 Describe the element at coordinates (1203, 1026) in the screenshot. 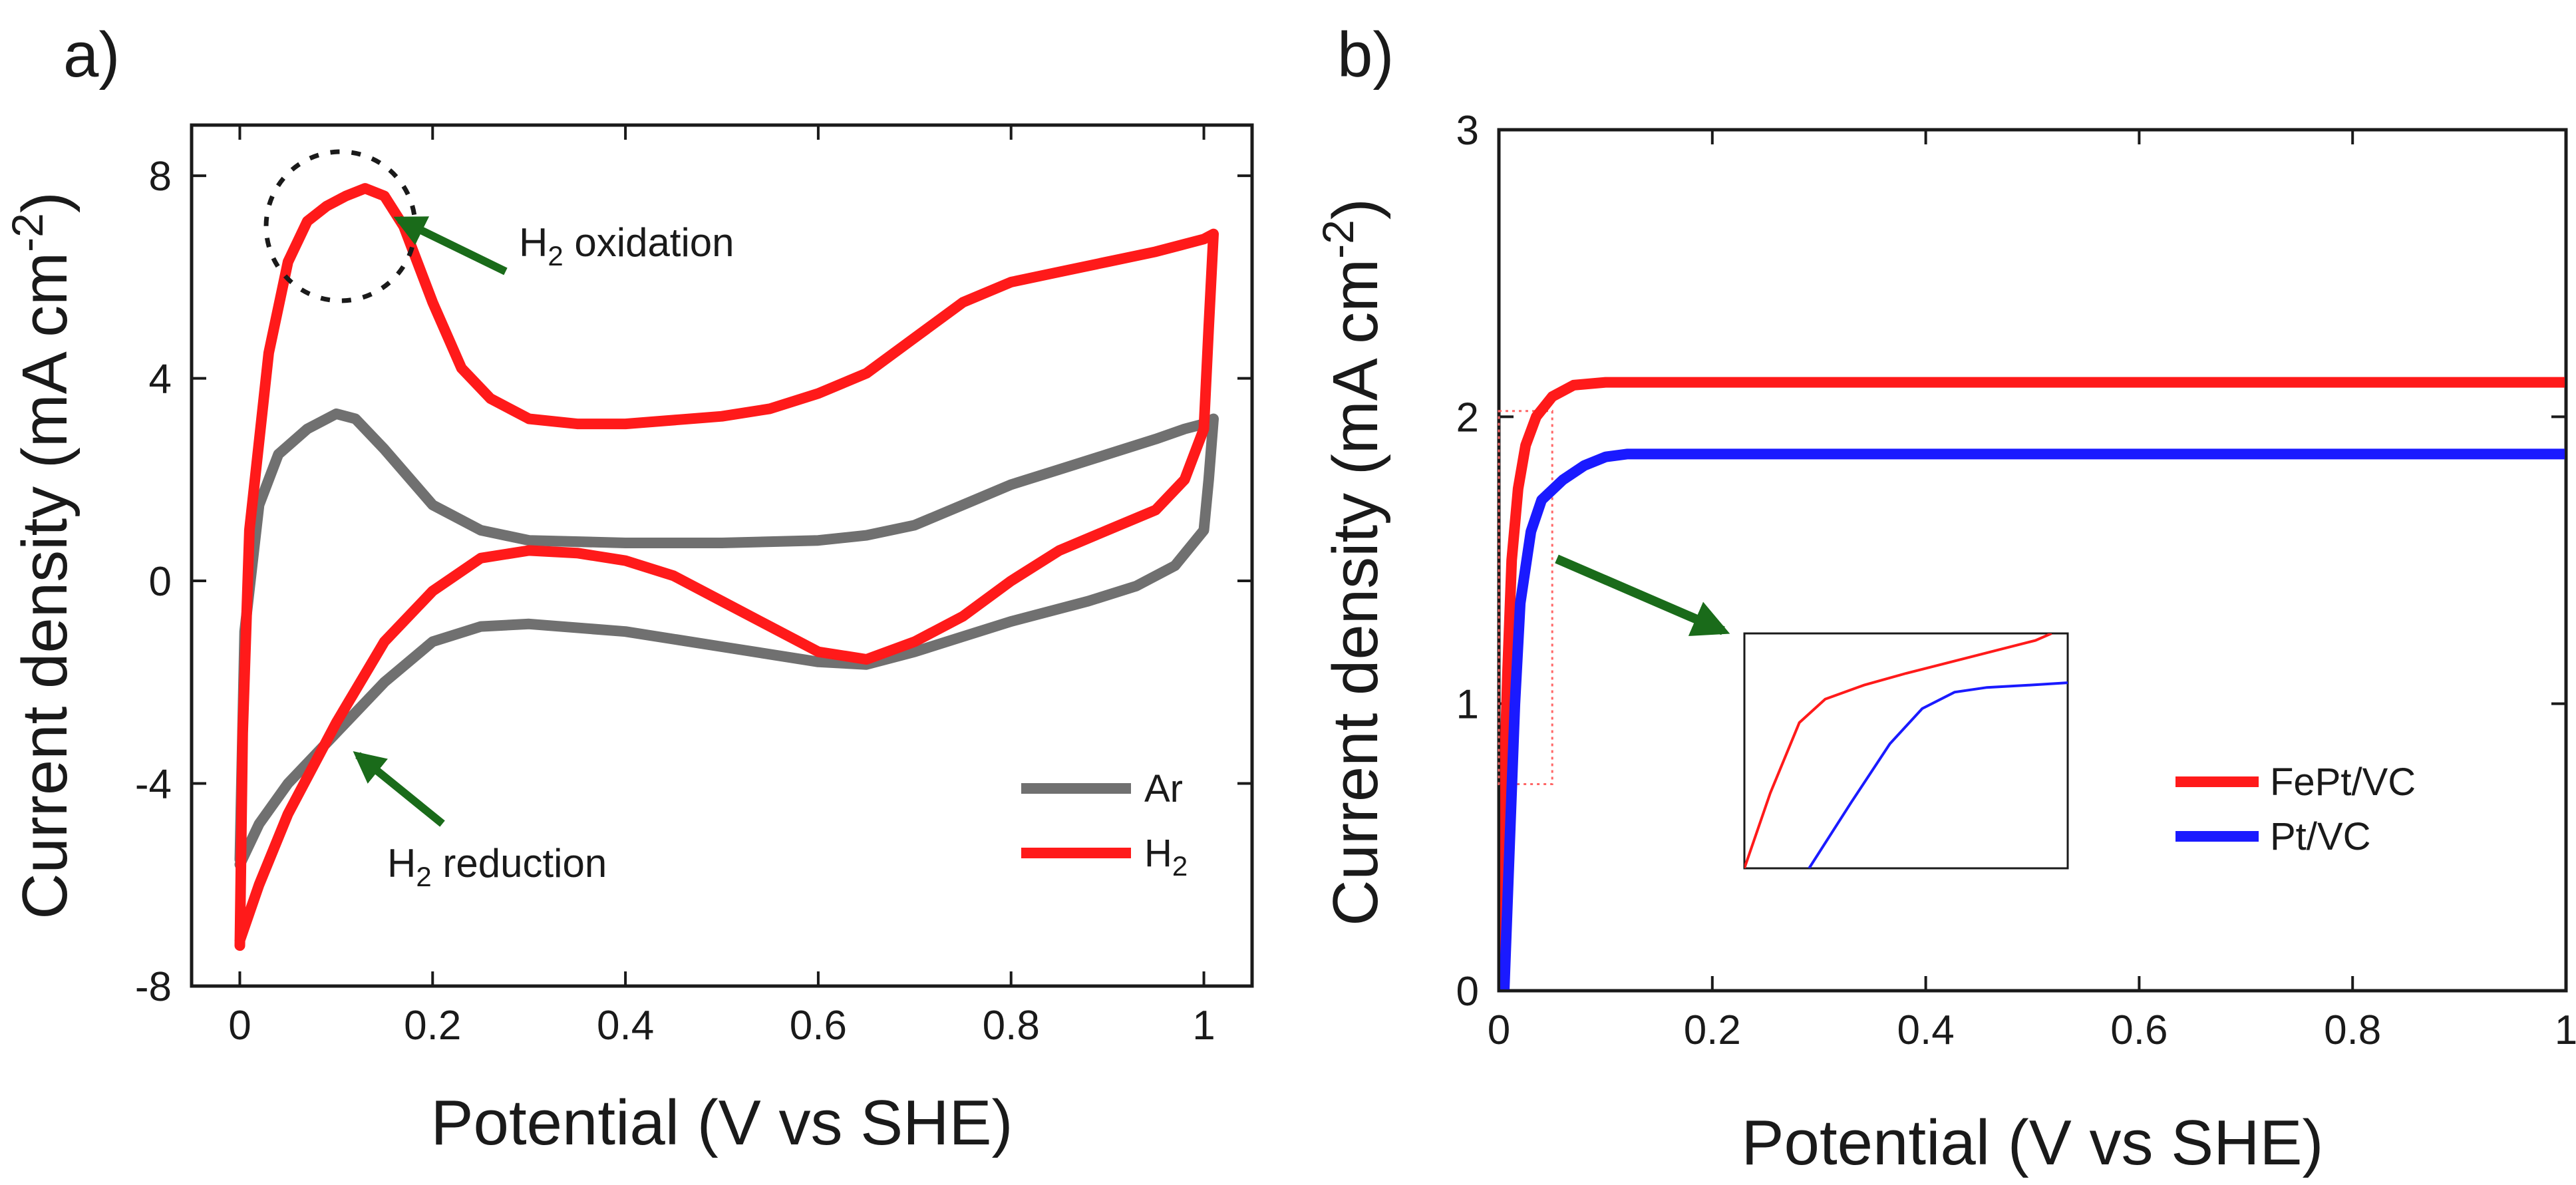

I see `a-x-tick-label: 1` at that location.